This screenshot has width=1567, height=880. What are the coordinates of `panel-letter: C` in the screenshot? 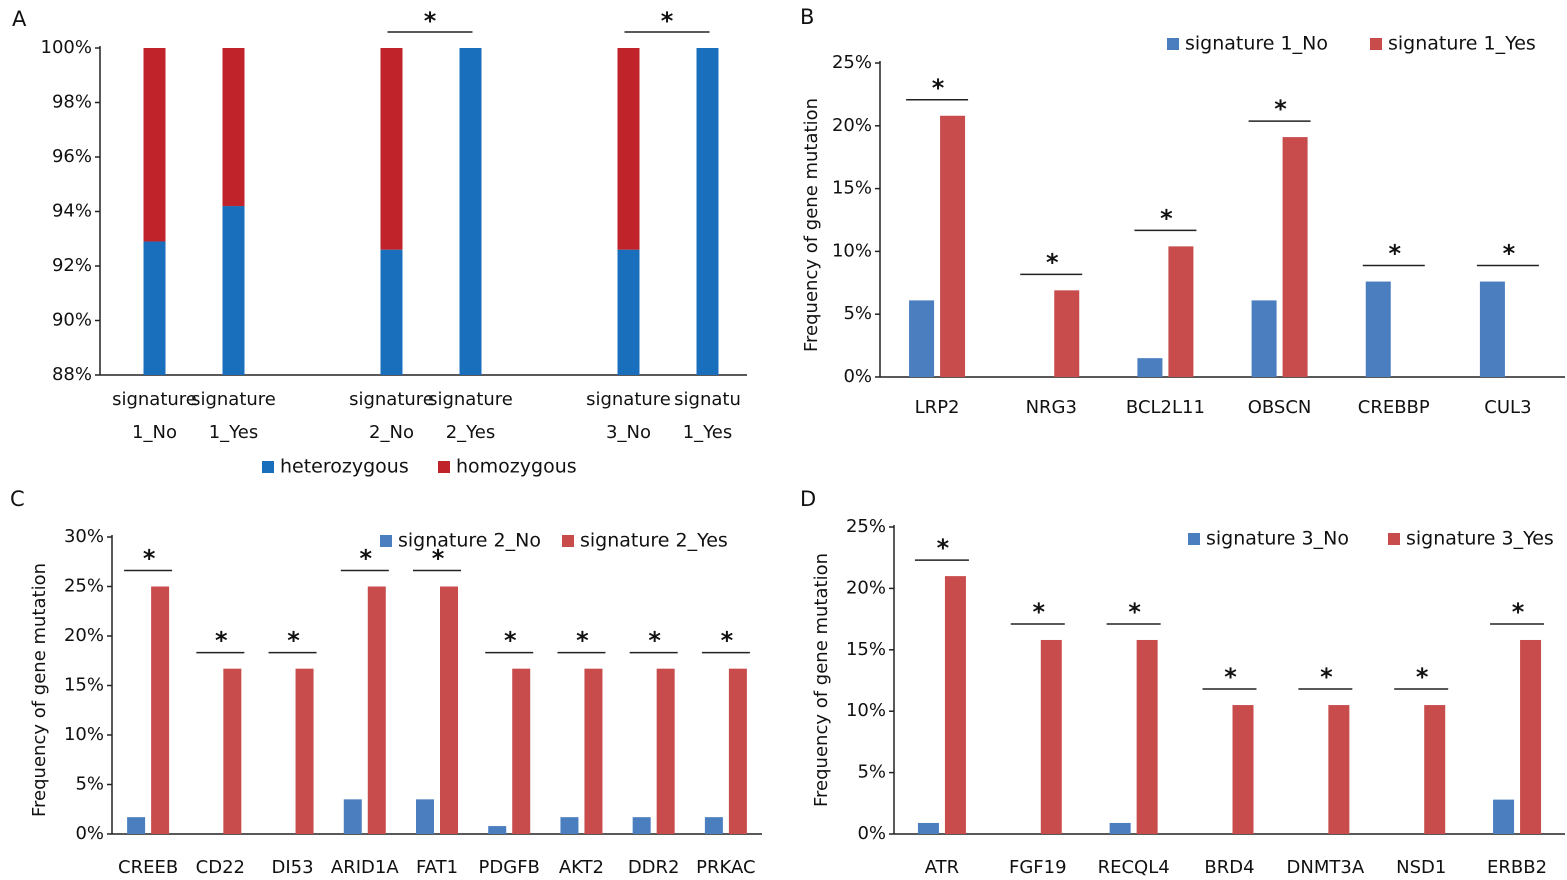 It's located at (17, 499).